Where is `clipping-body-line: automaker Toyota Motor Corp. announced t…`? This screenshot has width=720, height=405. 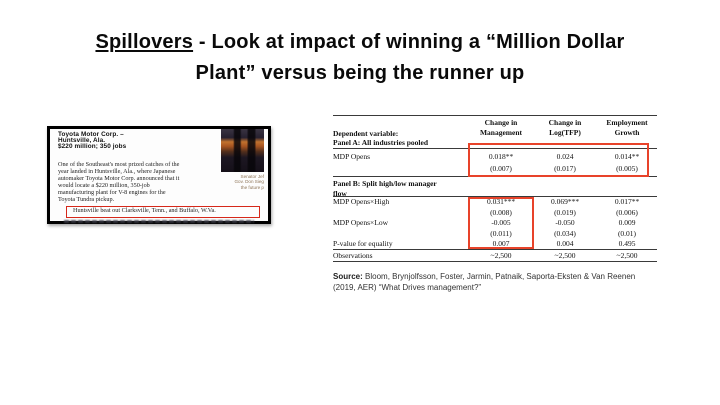 clipping-body-line: automaker Toyota Motor Corp. announced t… is located at coordinates (119, 178).